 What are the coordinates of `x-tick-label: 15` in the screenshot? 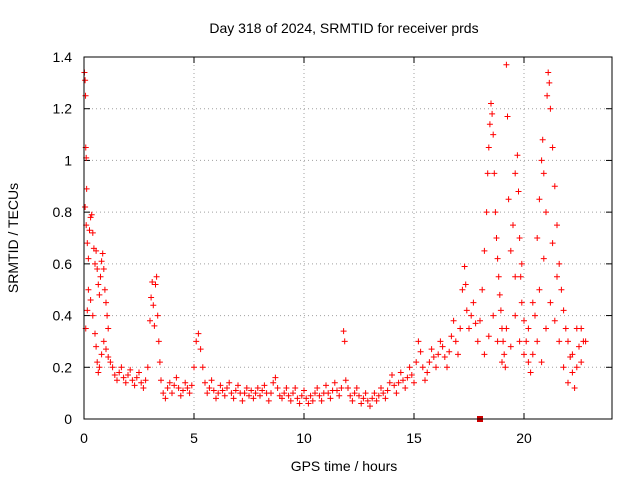 It's located at (414, 438).